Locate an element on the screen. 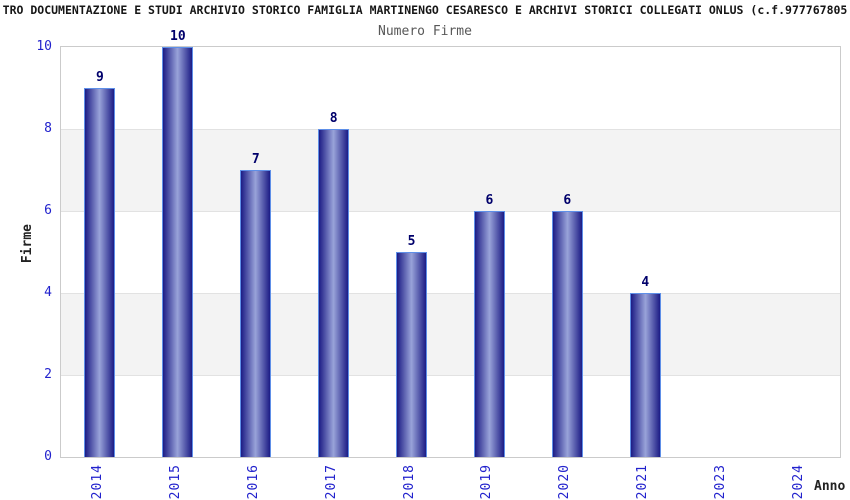  bar-2020 is located at coordinates (567, 334).